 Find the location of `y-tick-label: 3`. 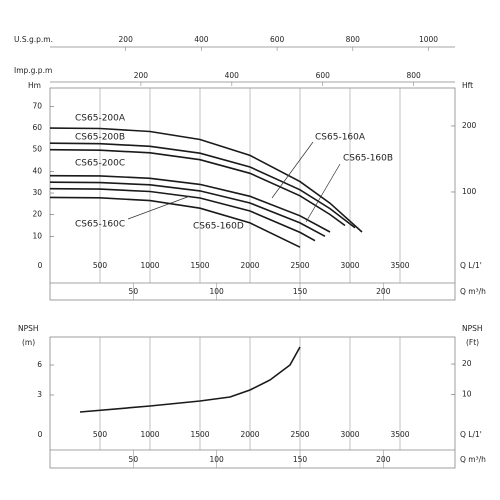

y-tick-label: 3 is located at coordinates (39, 394).